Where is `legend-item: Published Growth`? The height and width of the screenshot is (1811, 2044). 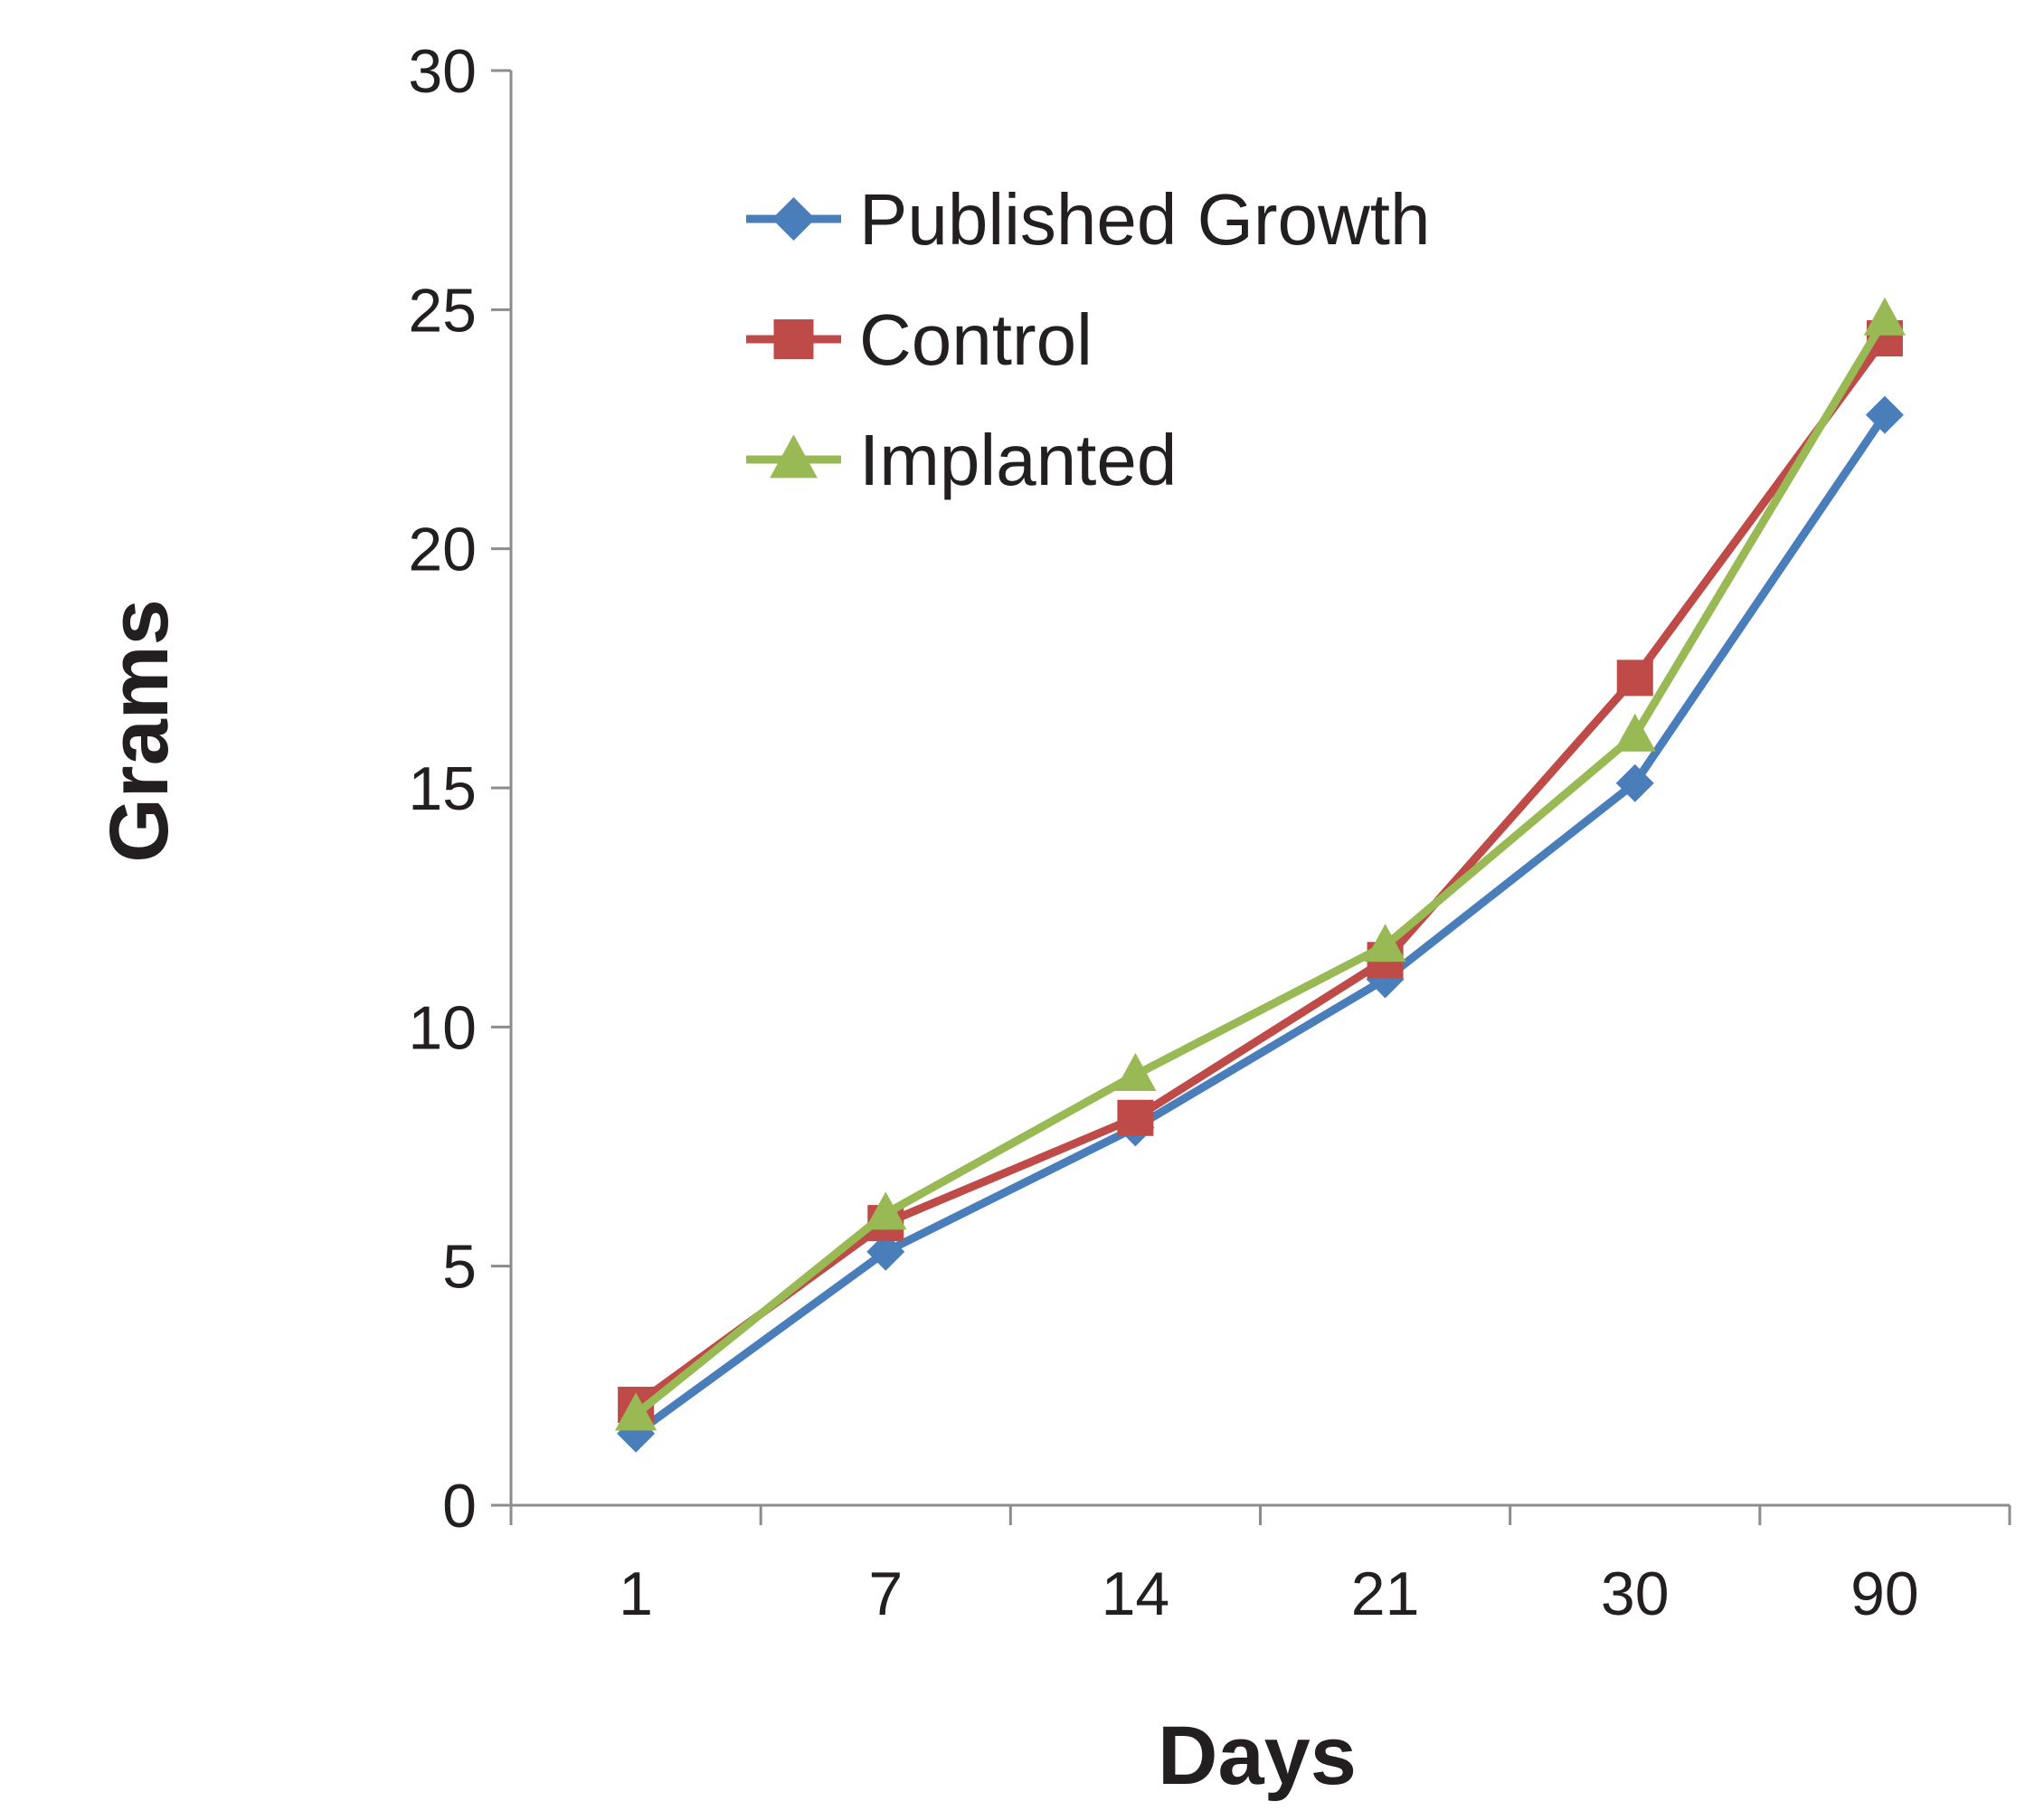
legend-item: Published Growth is located at coordinates (1088, 219).